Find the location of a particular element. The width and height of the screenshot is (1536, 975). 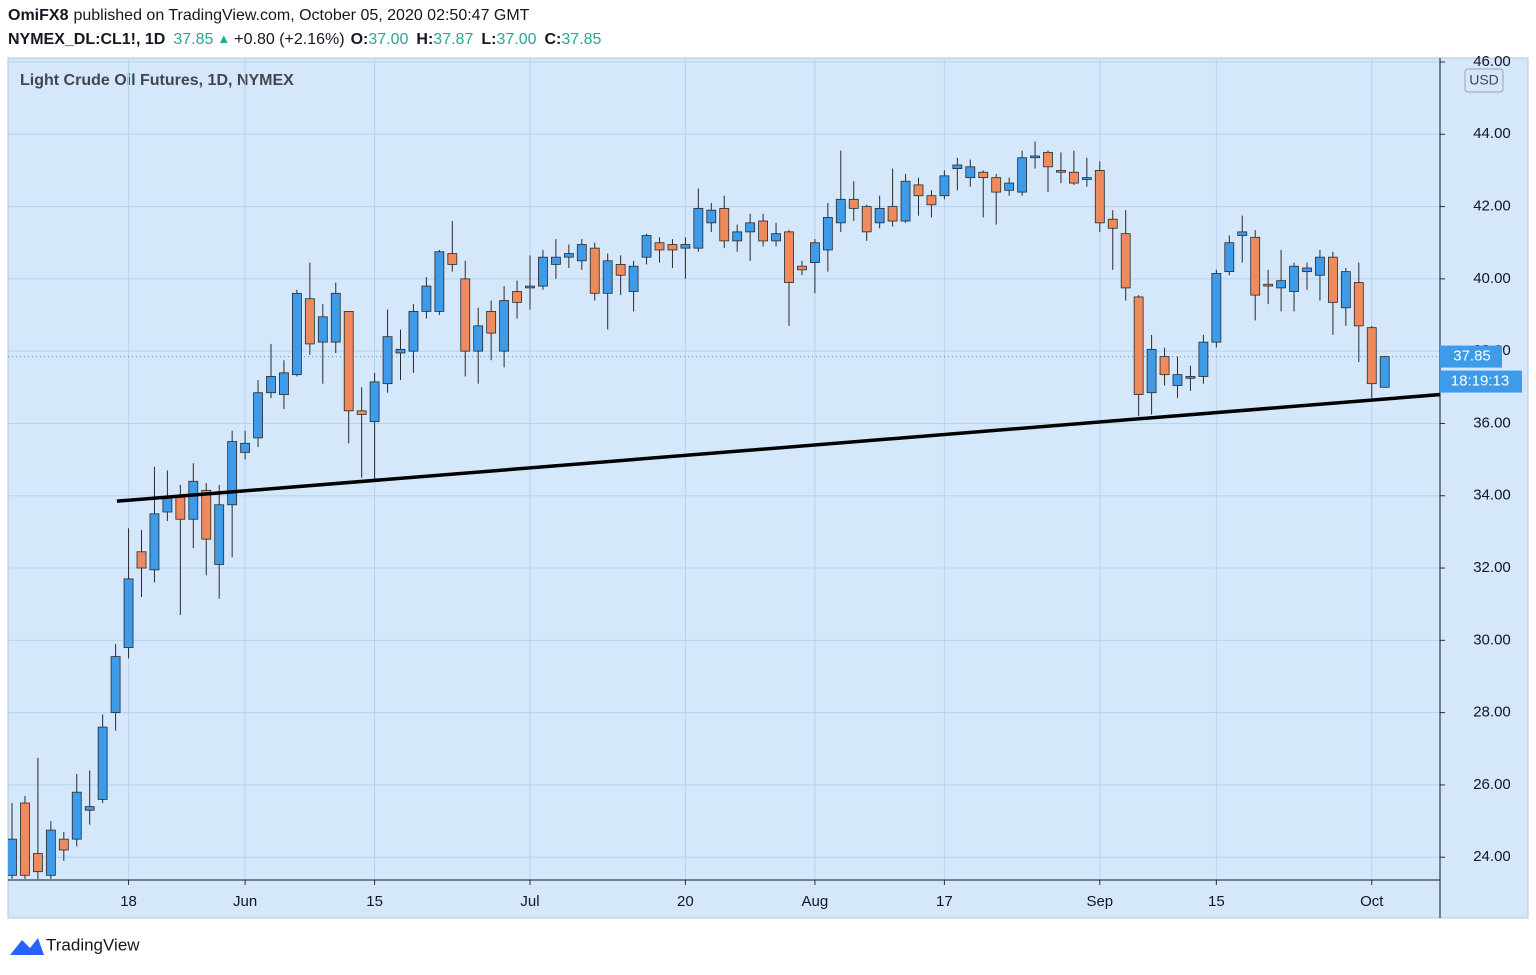

price-tag: 37.85 is located at coordinates (1472, 356).